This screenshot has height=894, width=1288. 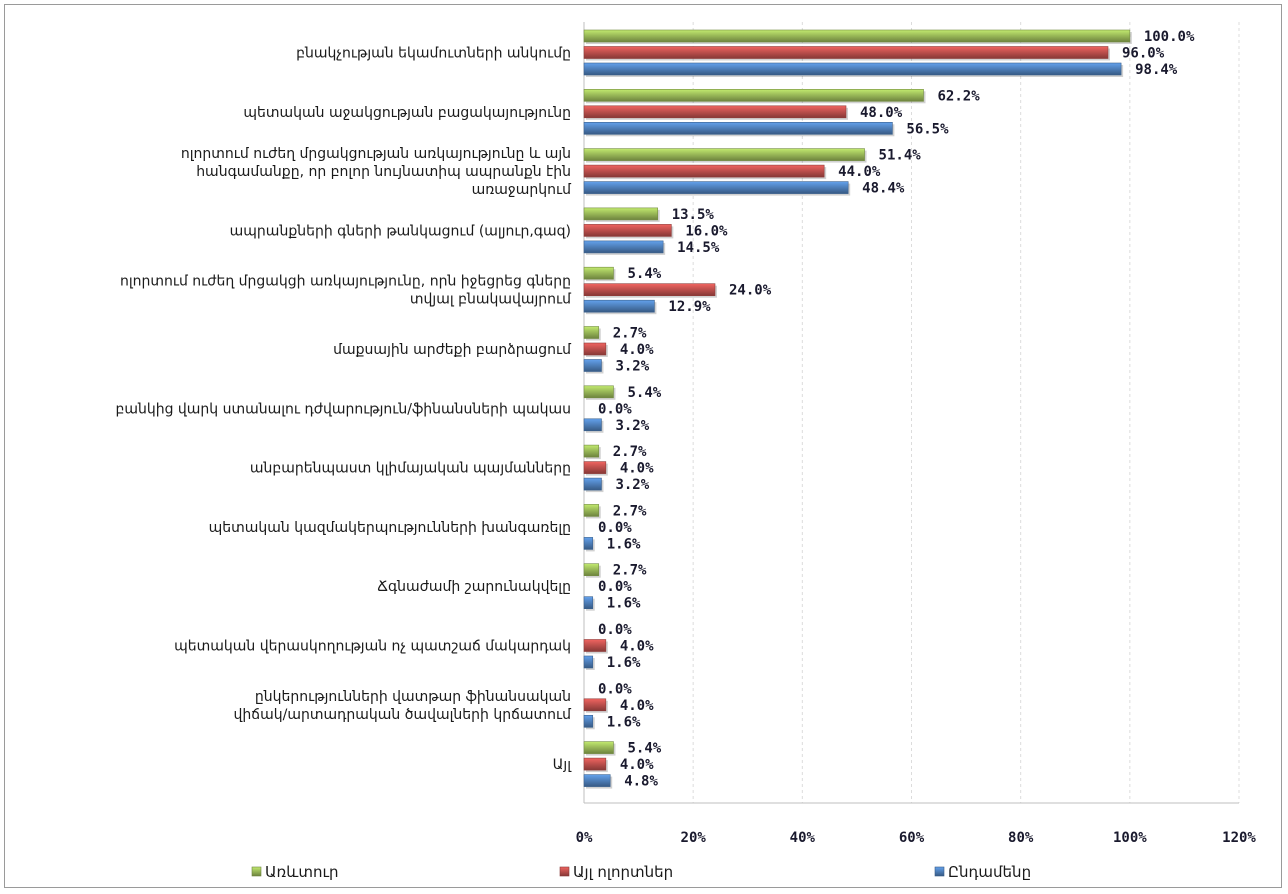 What do you see at coordinates (302, 872) in the screenshot?
I see `legend-label: Առևտուր` at bounding box center [302, 872].